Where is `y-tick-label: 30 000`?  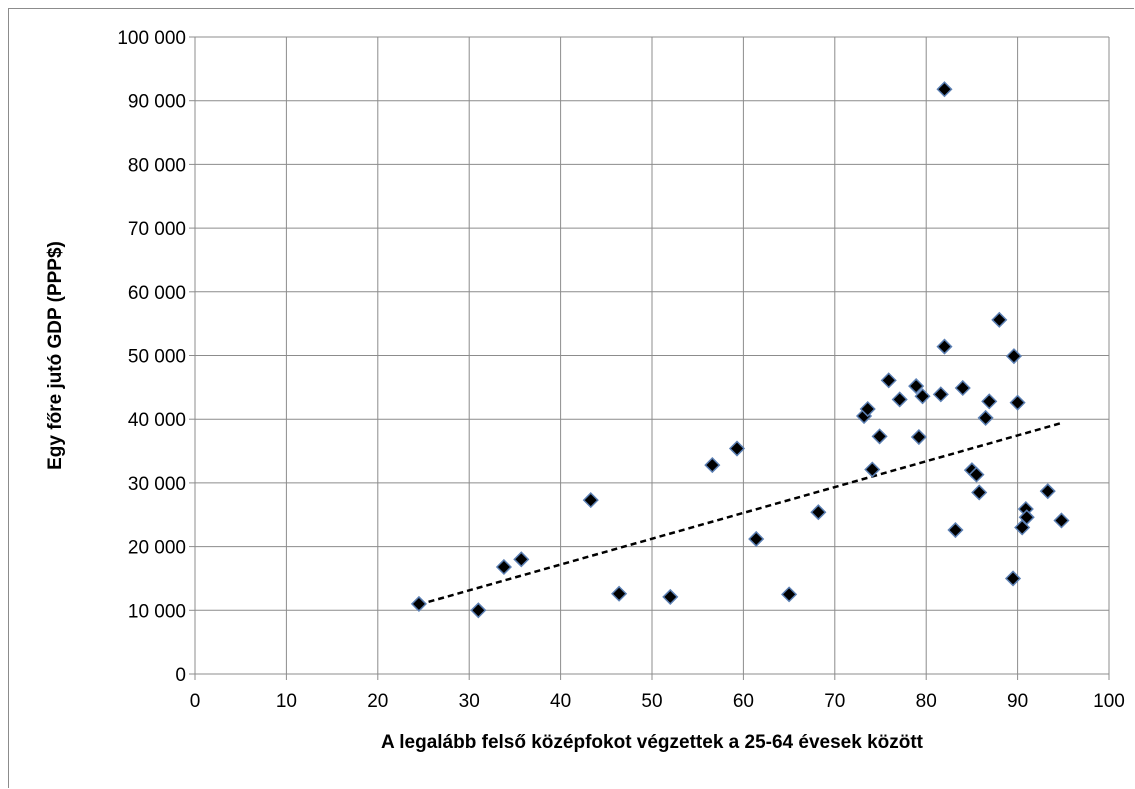 y-tick-label: 30 000 is located at coordinates (157, 484).